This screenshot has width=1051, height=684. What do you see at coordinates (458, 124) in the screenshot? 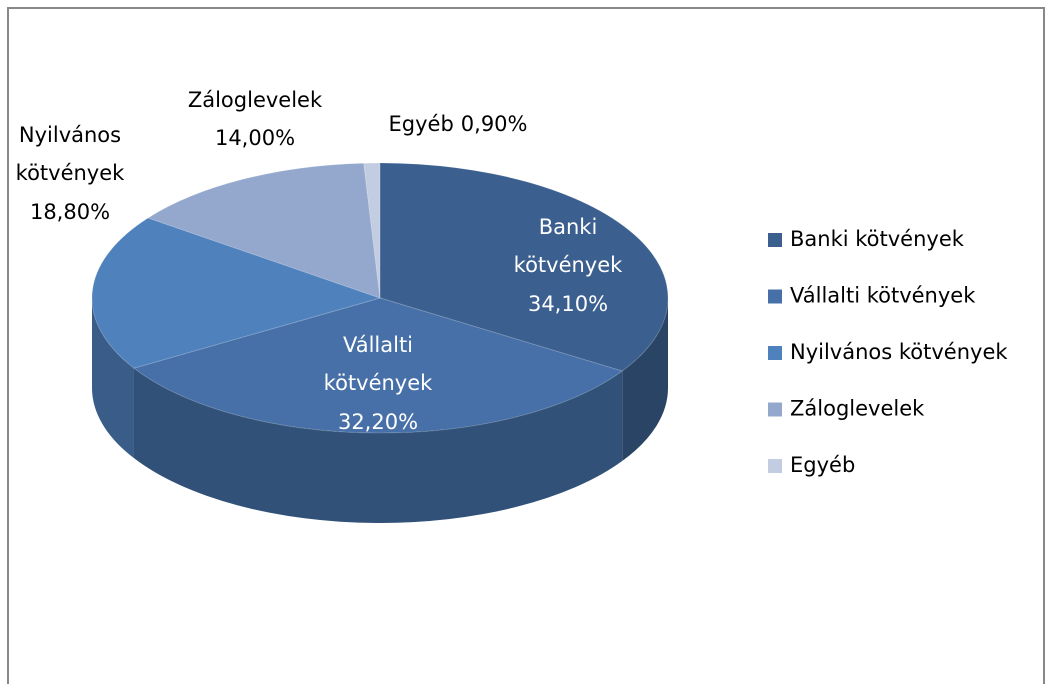
I see `data-label: Egyéb 0,90%` at bounding box center [458, 124].